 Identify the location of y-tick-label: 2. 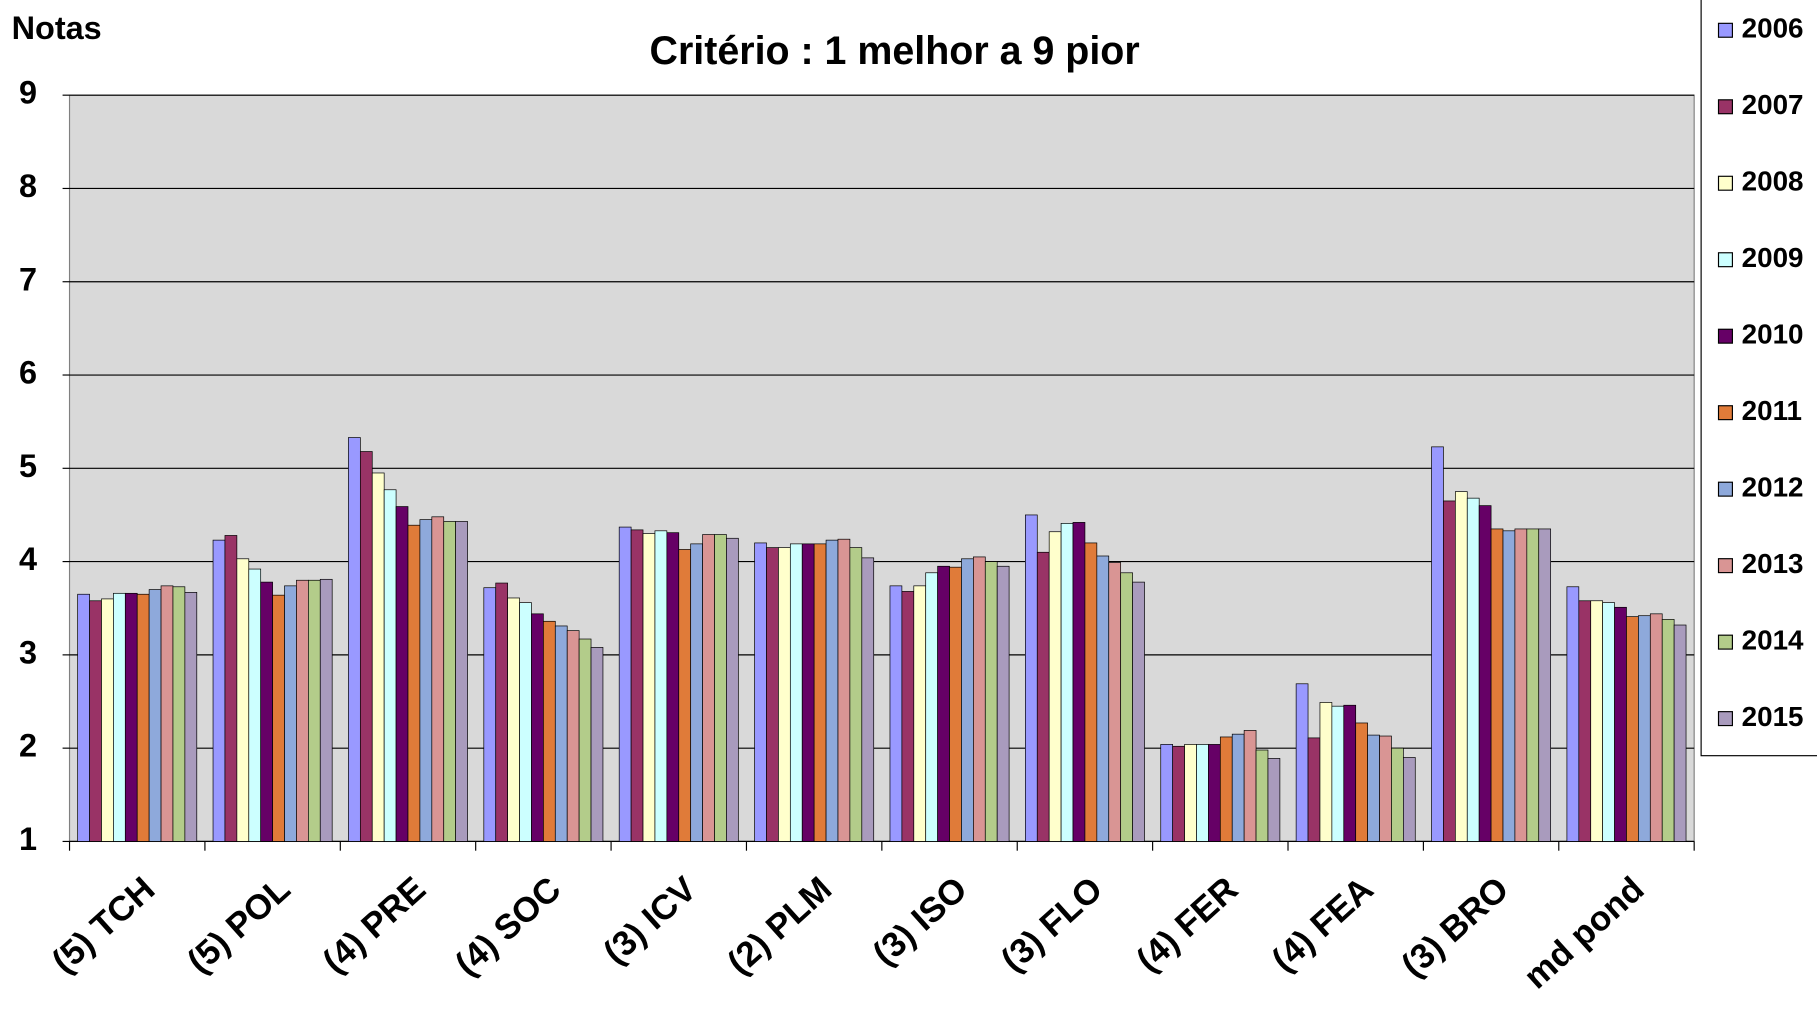
(28, 746).